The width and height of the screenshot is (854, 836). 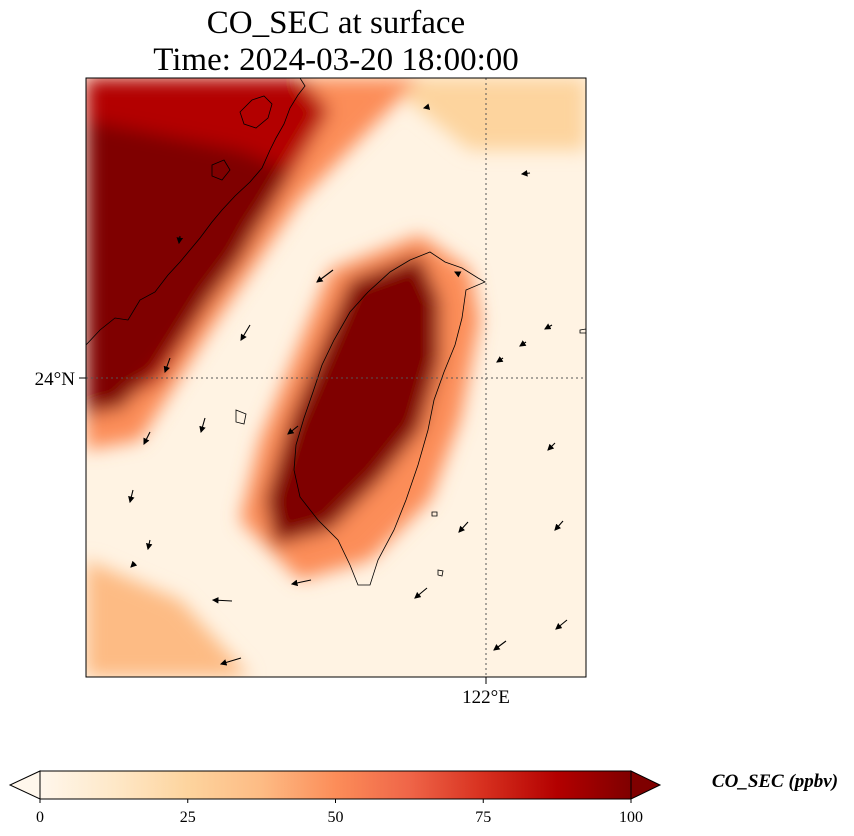 What do you see at coordinates (646, 785) in the screenshot?
I see `colorbar-extend-max` at bounding box center [646, 785].